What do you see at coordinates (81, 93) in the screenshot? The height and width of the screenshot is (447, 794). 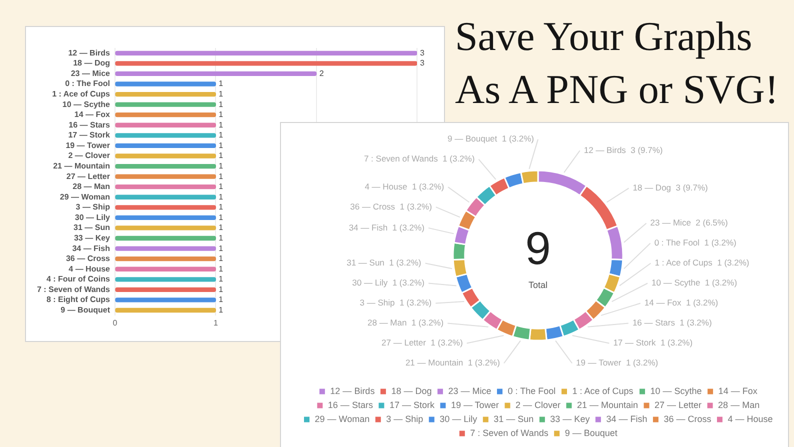 I see `y-tick-label: 1 : Ace of Cups` at bounding box center [81, 93].